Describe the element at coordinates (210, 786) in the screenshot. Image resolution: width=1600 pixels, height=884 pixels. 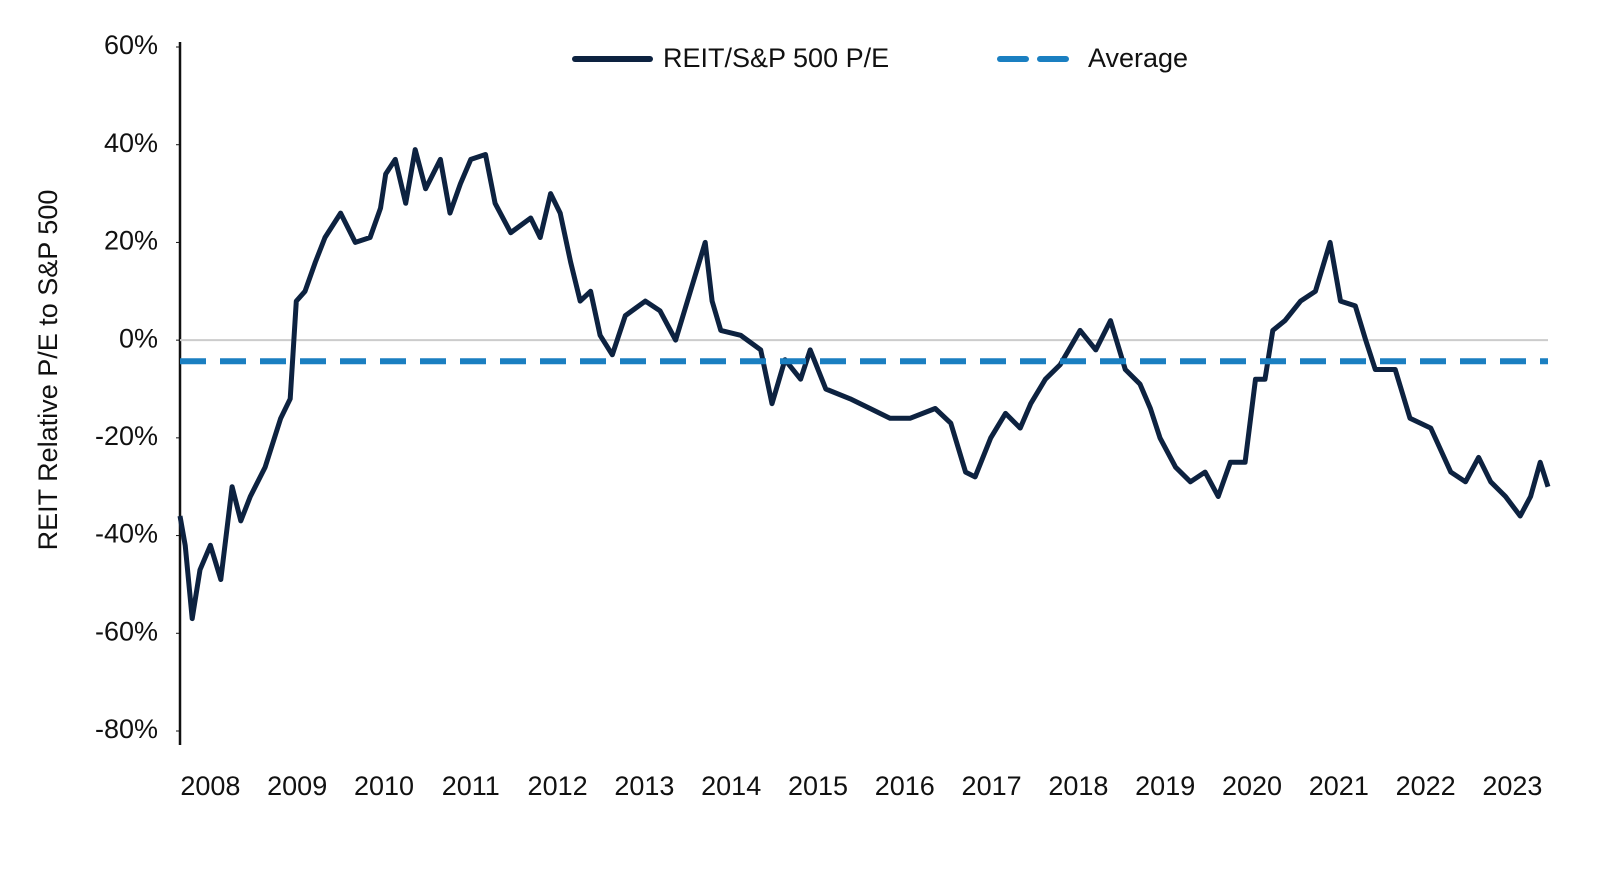
I see `x-tick-label: 2008` at that location.